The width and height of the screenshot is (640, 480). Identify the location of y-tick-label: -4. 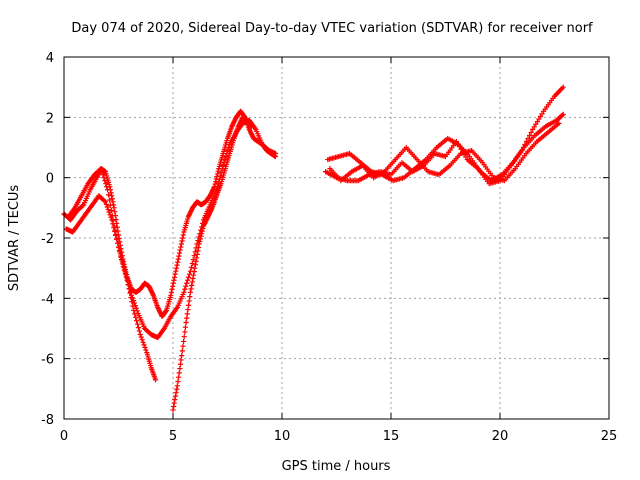
(47, 299).